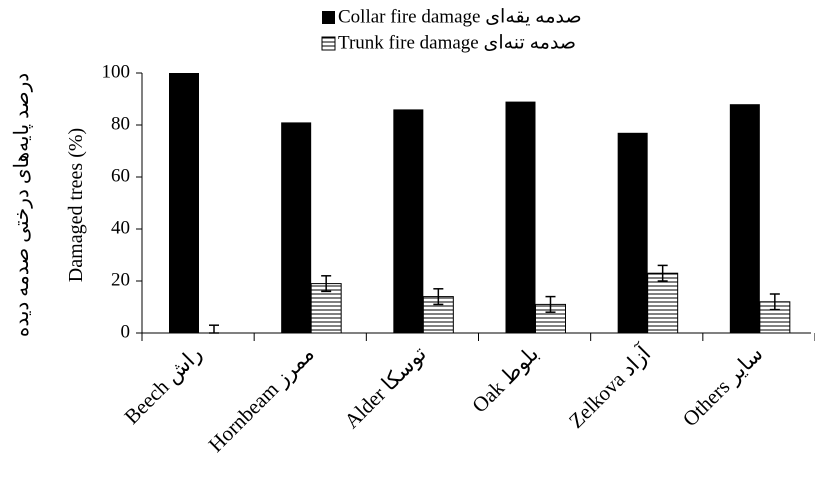 The height and width of the screenshot is (490, 815). I want to click on y-tick-label: 100, so click(116, 71).